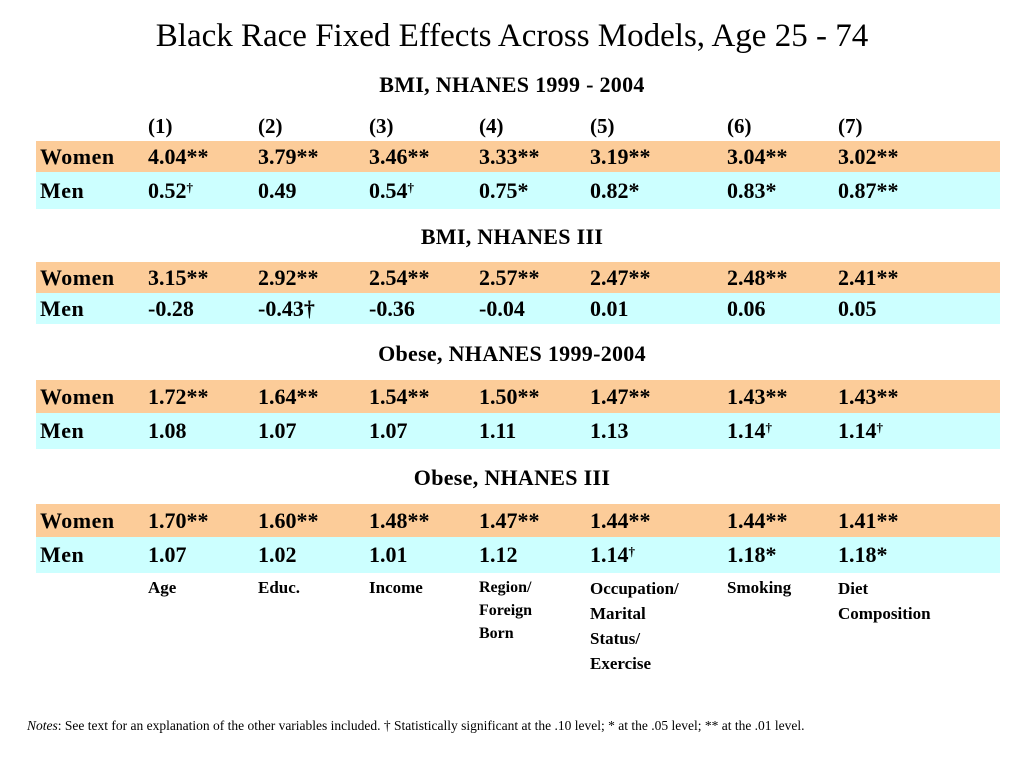  What do you see at coordinates (602, 126) in the screenshot?
I see `column-header-5: (5)` at bounding box center [602, 126].